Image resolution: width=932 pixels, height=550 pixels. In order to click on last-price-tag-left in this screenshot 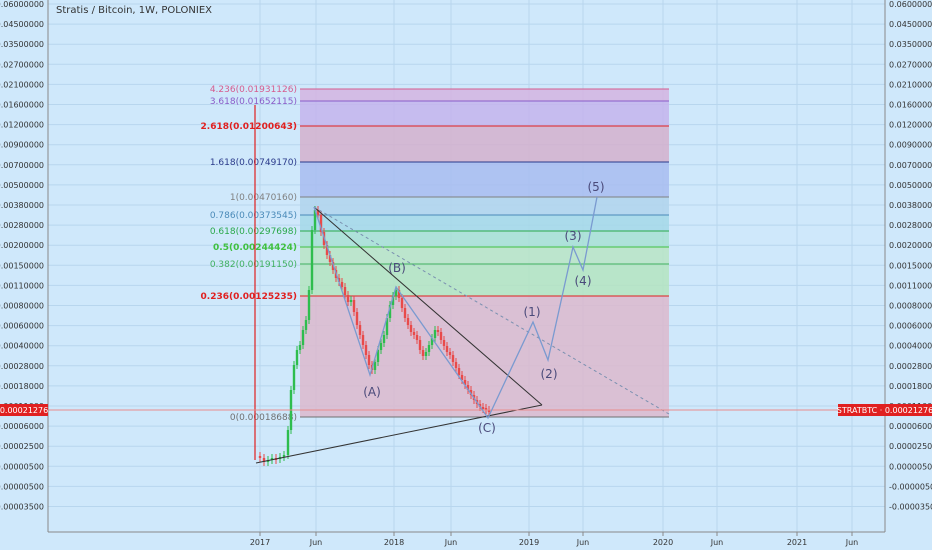, I will do `click(24, 410)`.